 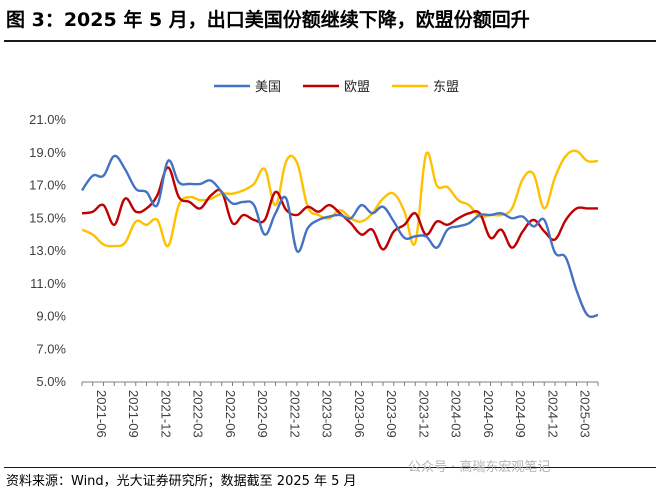 I want to click on chart-legend: 美国 欧盟 东盟, so click(x=336, y=87).